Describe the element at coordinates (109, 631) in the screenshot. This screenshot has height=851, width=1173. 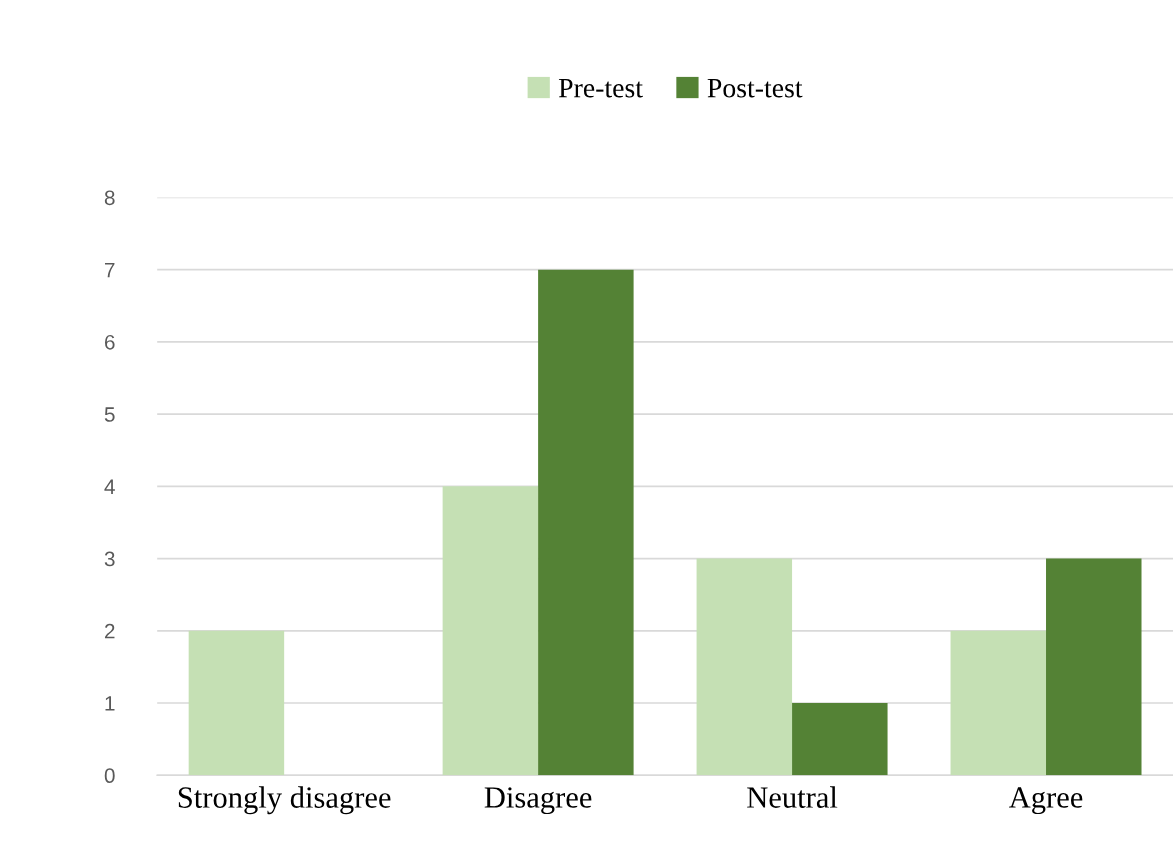
I see `y-tick-label: 2` at that location.